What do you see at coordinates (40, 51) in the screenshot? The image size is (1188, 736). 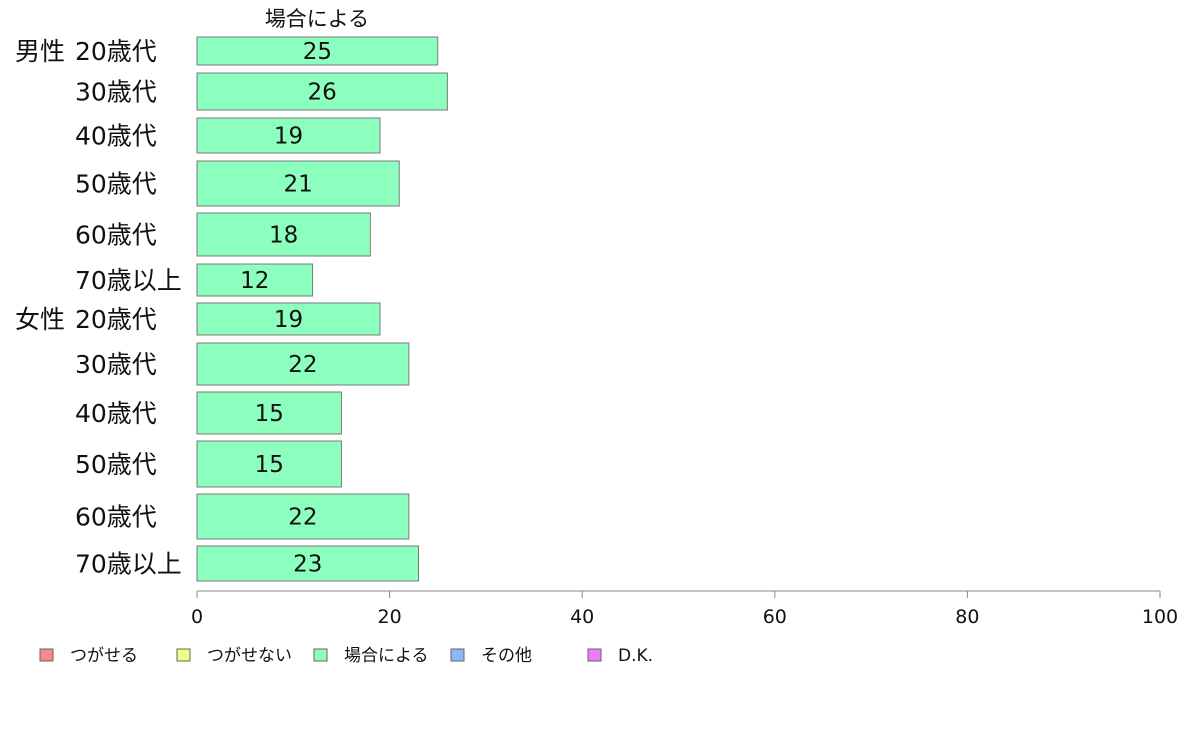 I see `group-label: 男性` at bounding box center [40, 51].